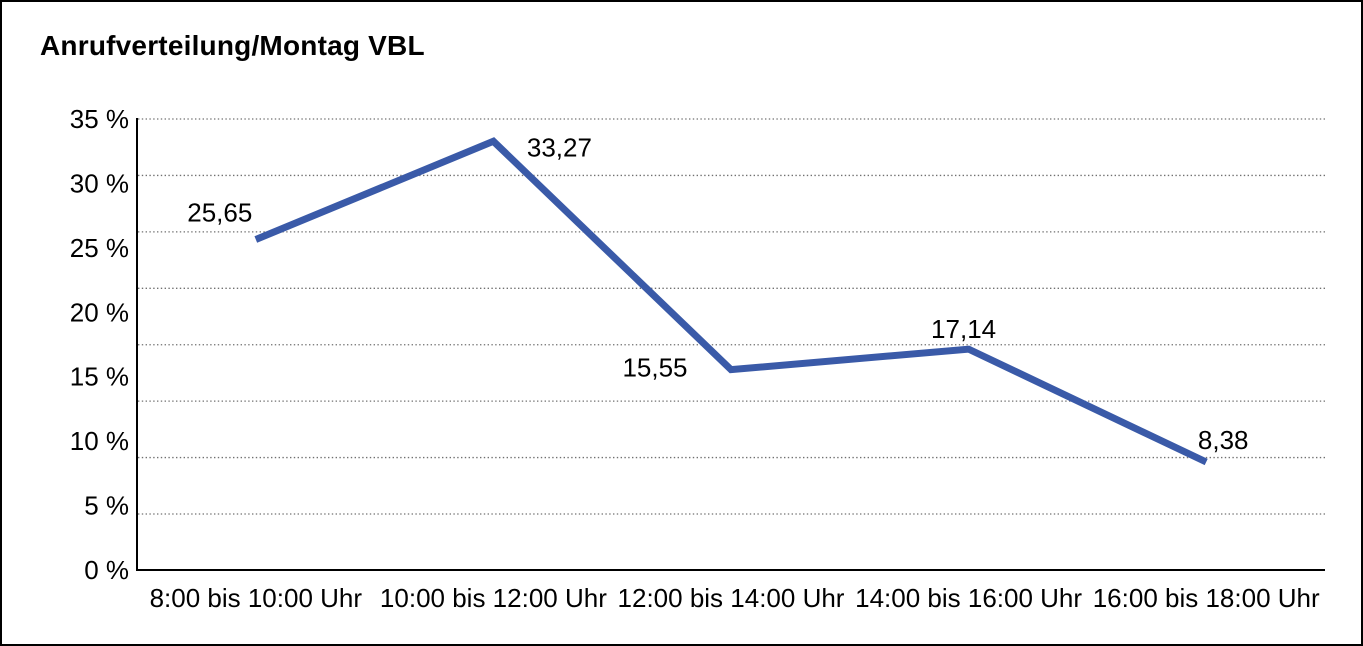 Image resolution: width=1363 pixels, height=646 pixels. Describe the element at coordinates (968, 598) in the screenshot. I see `x-category-label: 14:00 bis 16:00 Uhr` at that location.